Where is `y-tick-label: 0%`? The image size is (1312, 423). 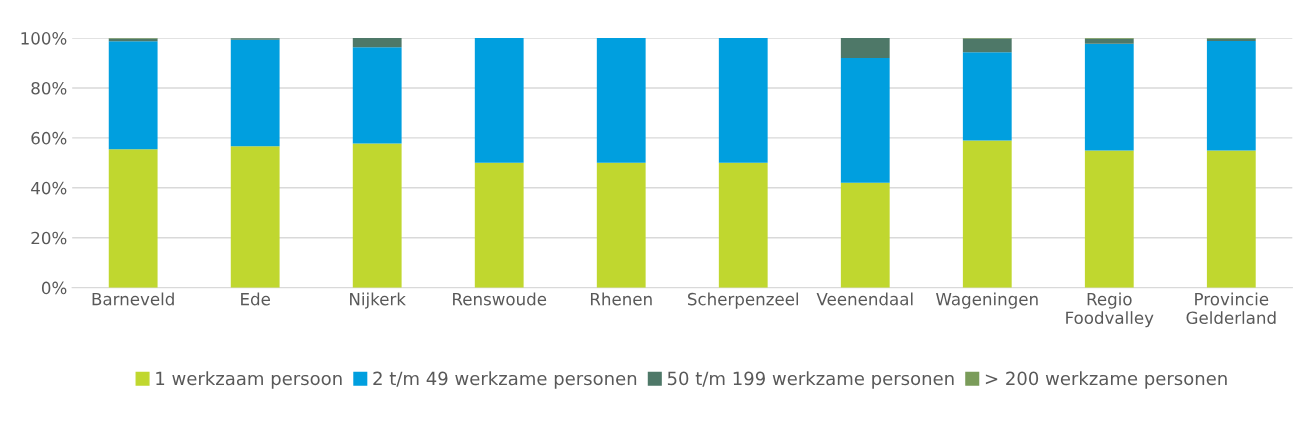 y-tick-label: 0% is located at coordinates (54, 288).